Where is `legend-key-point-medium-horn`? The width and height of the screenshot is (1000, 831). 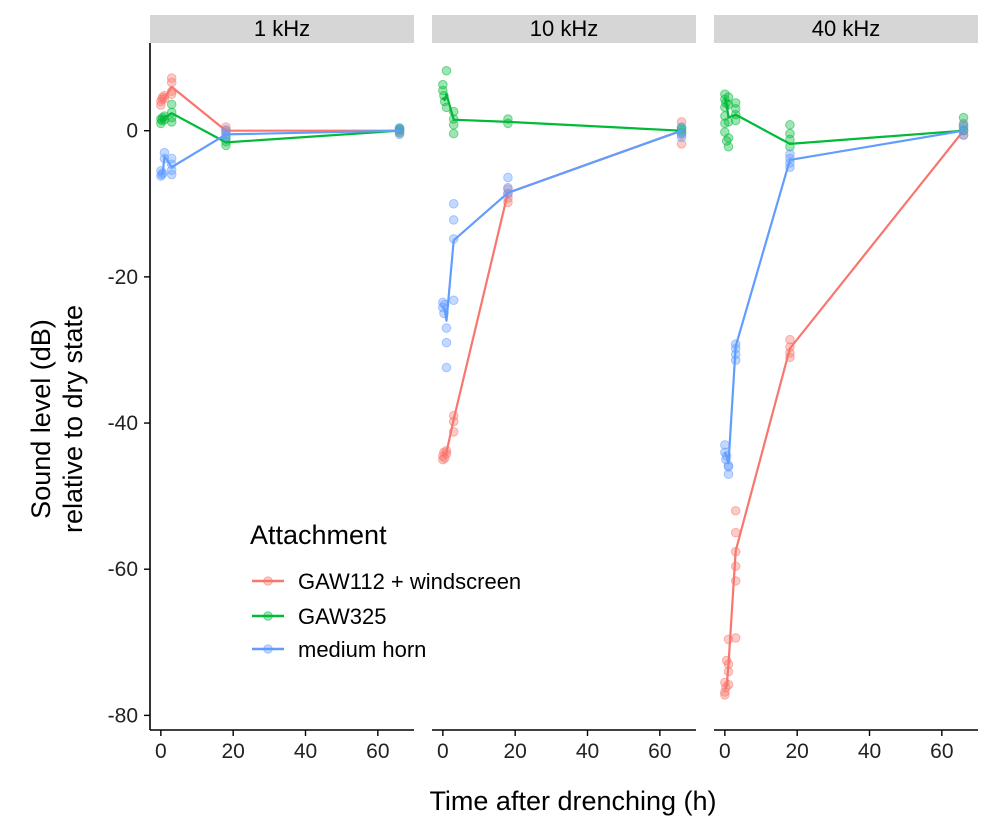 legend-key-point-medium-horn is located at coordinates (268, 649).